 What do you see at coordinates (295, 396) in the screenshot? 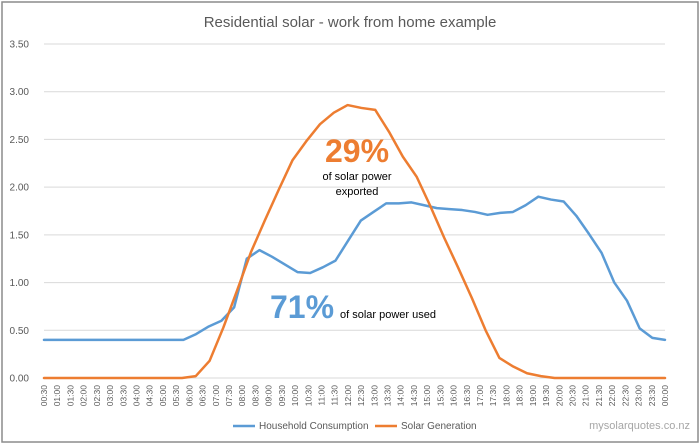
I see `x-tick-label: 10:00` at bounding box center [295, 396].